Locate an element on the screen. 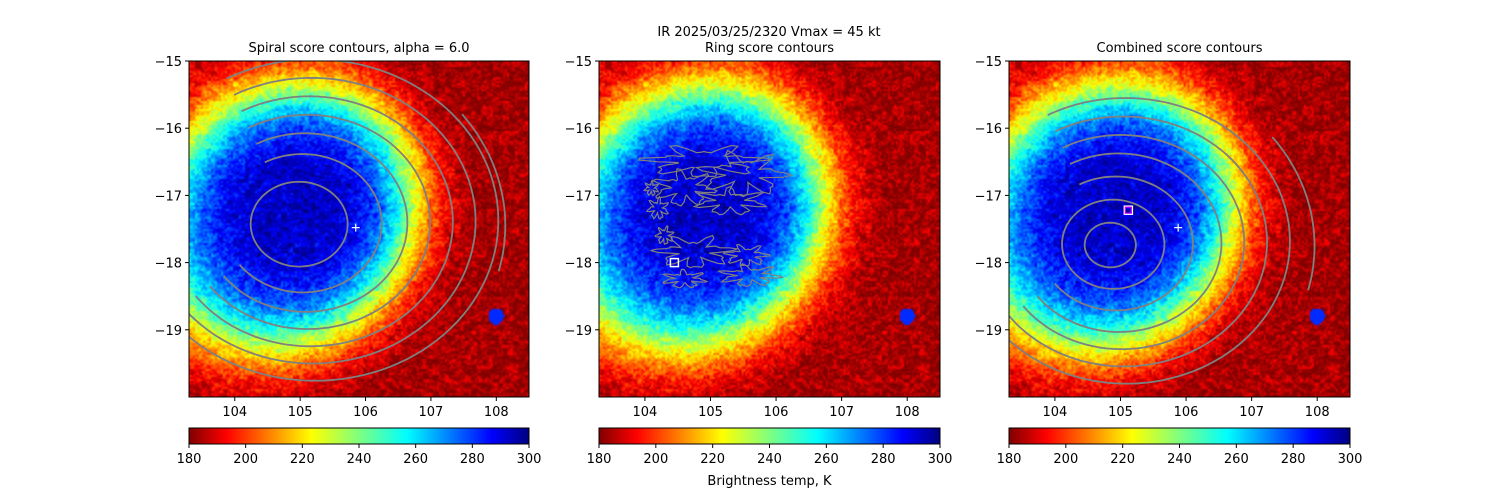 The image size is (1500, 500). figure-title: IR 2025/03/25/2320 Vmax = 45 kt is located at coordinates (768, 32).